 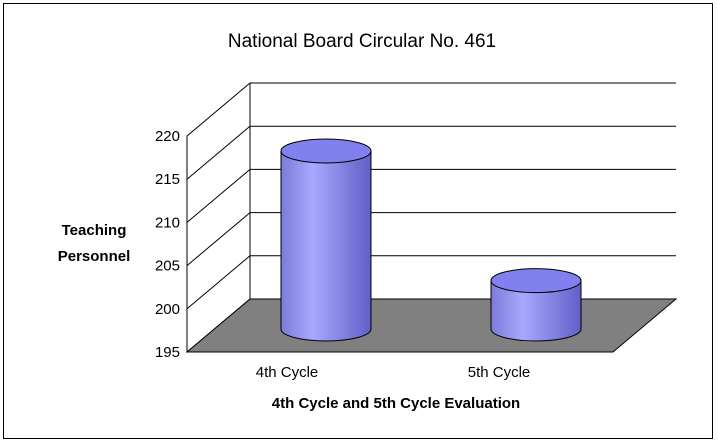 I want to click on x-axis-categories: 4th Cycle 5th Cycle, so click(x=393, y=372).